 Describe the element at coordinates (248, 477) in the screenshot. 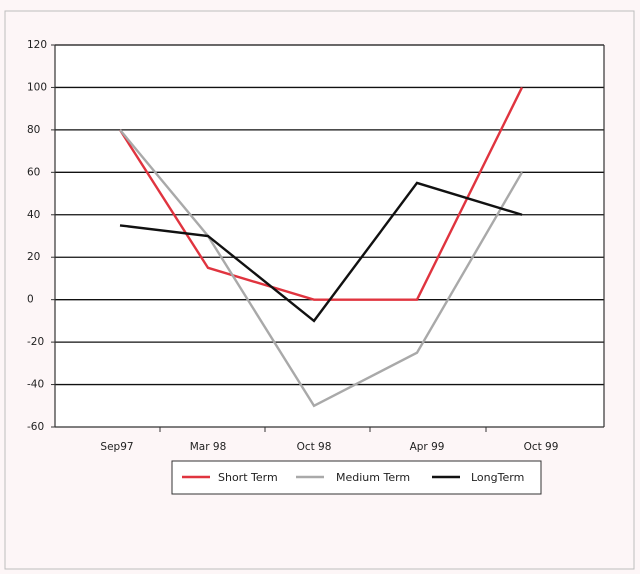

I see `legend-label: Short Term` at that location.